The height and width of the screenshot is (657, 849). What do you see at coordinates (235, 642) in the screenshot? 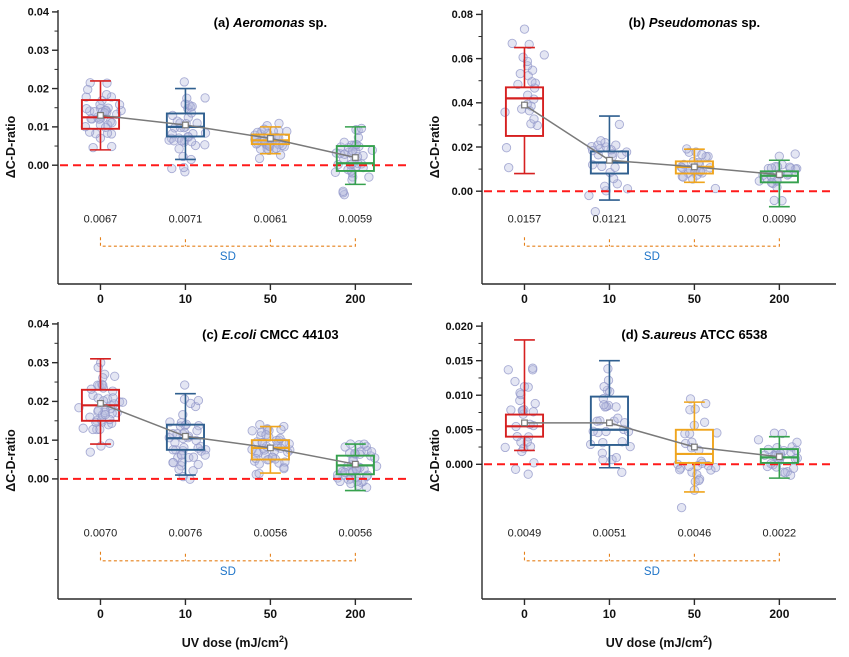
I see `x-axis-label: UV dose (mJ/cm2)` at bounding box center [235, 642].